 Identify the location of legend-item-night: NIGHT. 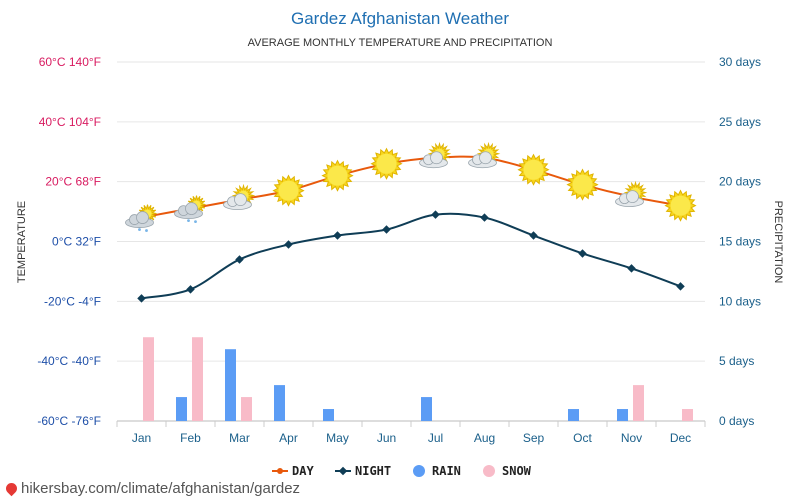
(363, 471).